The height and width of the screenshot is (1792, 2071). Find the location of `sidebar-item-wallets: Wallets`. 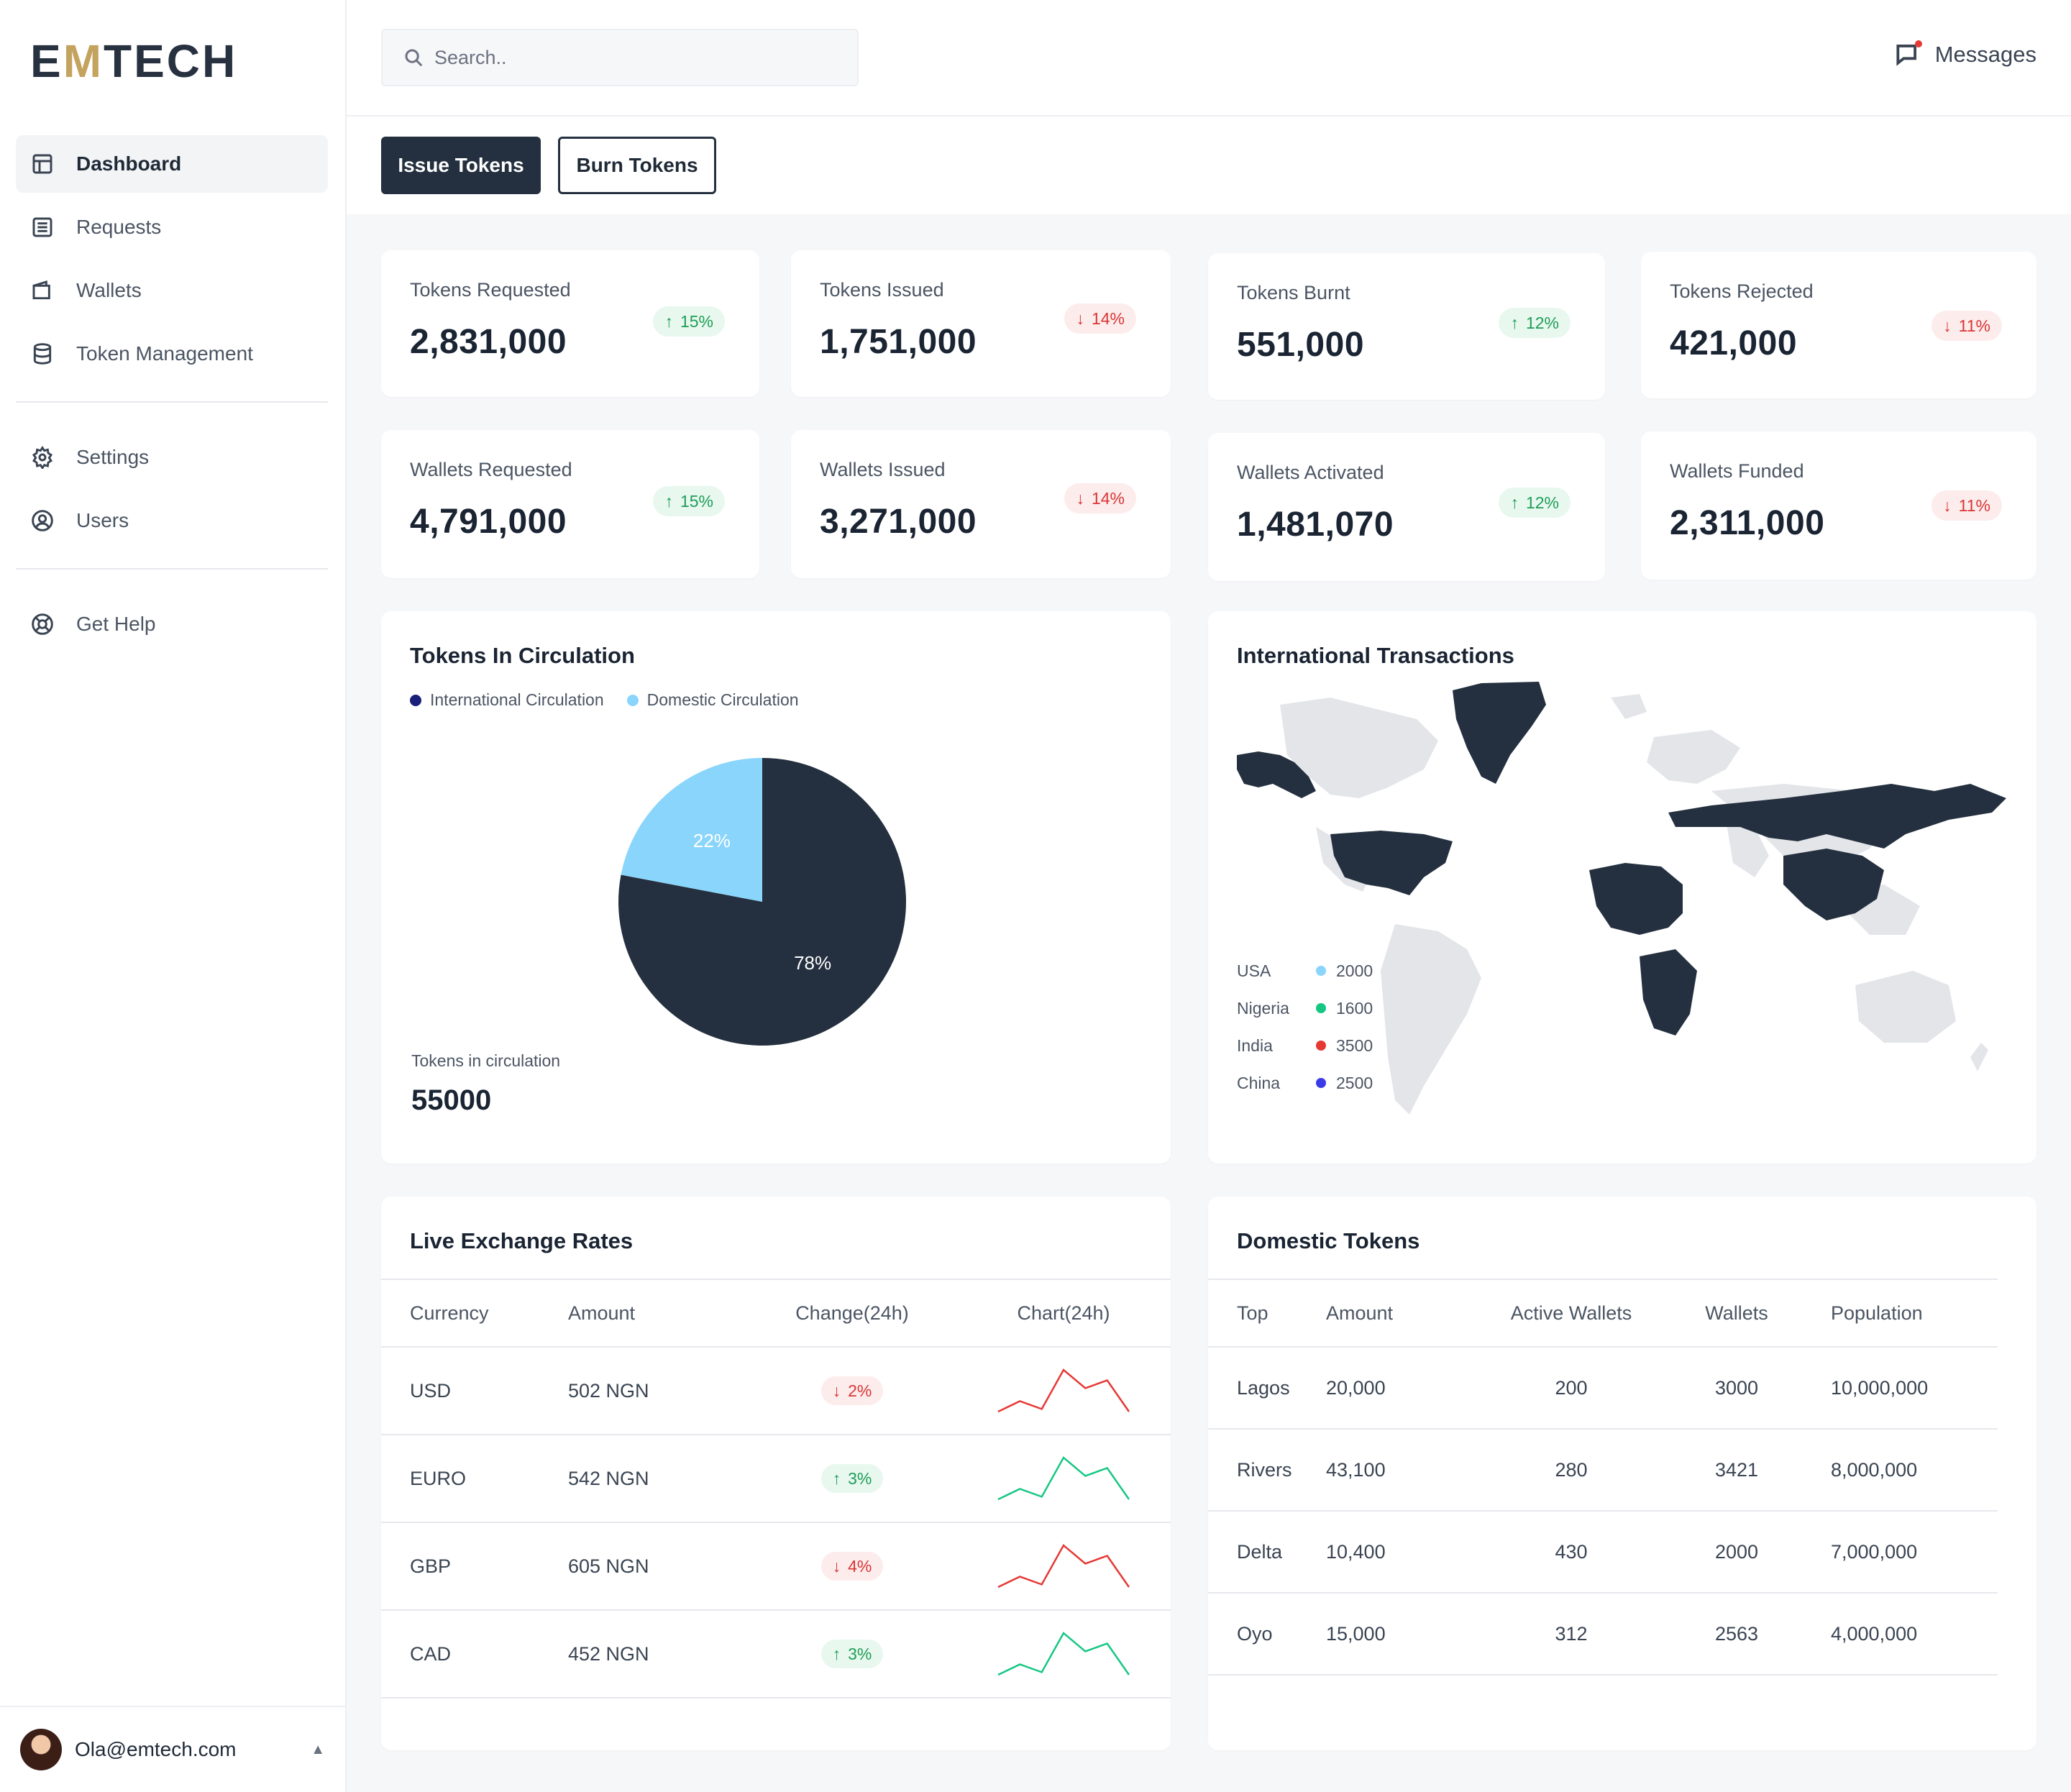

sidebar-item-wallets: Wallets is located at coordinates (172, 290).